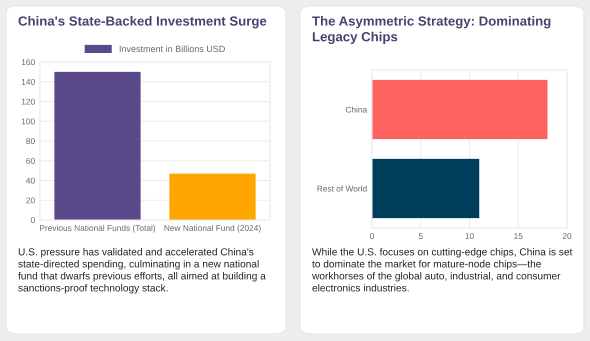 Image resolution: width=590 pixels, height=341 pixels. I want to click on x-tick-label: 20, so click(567, 236).